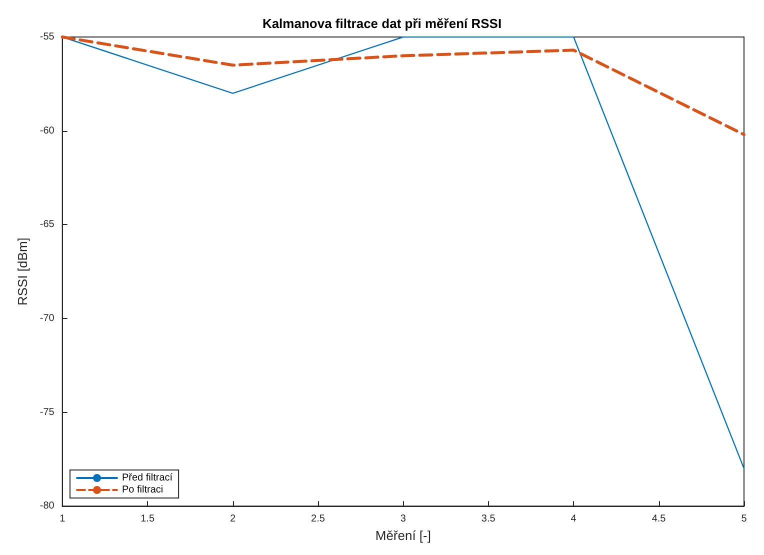  Describe the element at coordinates (147, 519) in the screenshot. I see `x-tick-label: 1.5` at that location.